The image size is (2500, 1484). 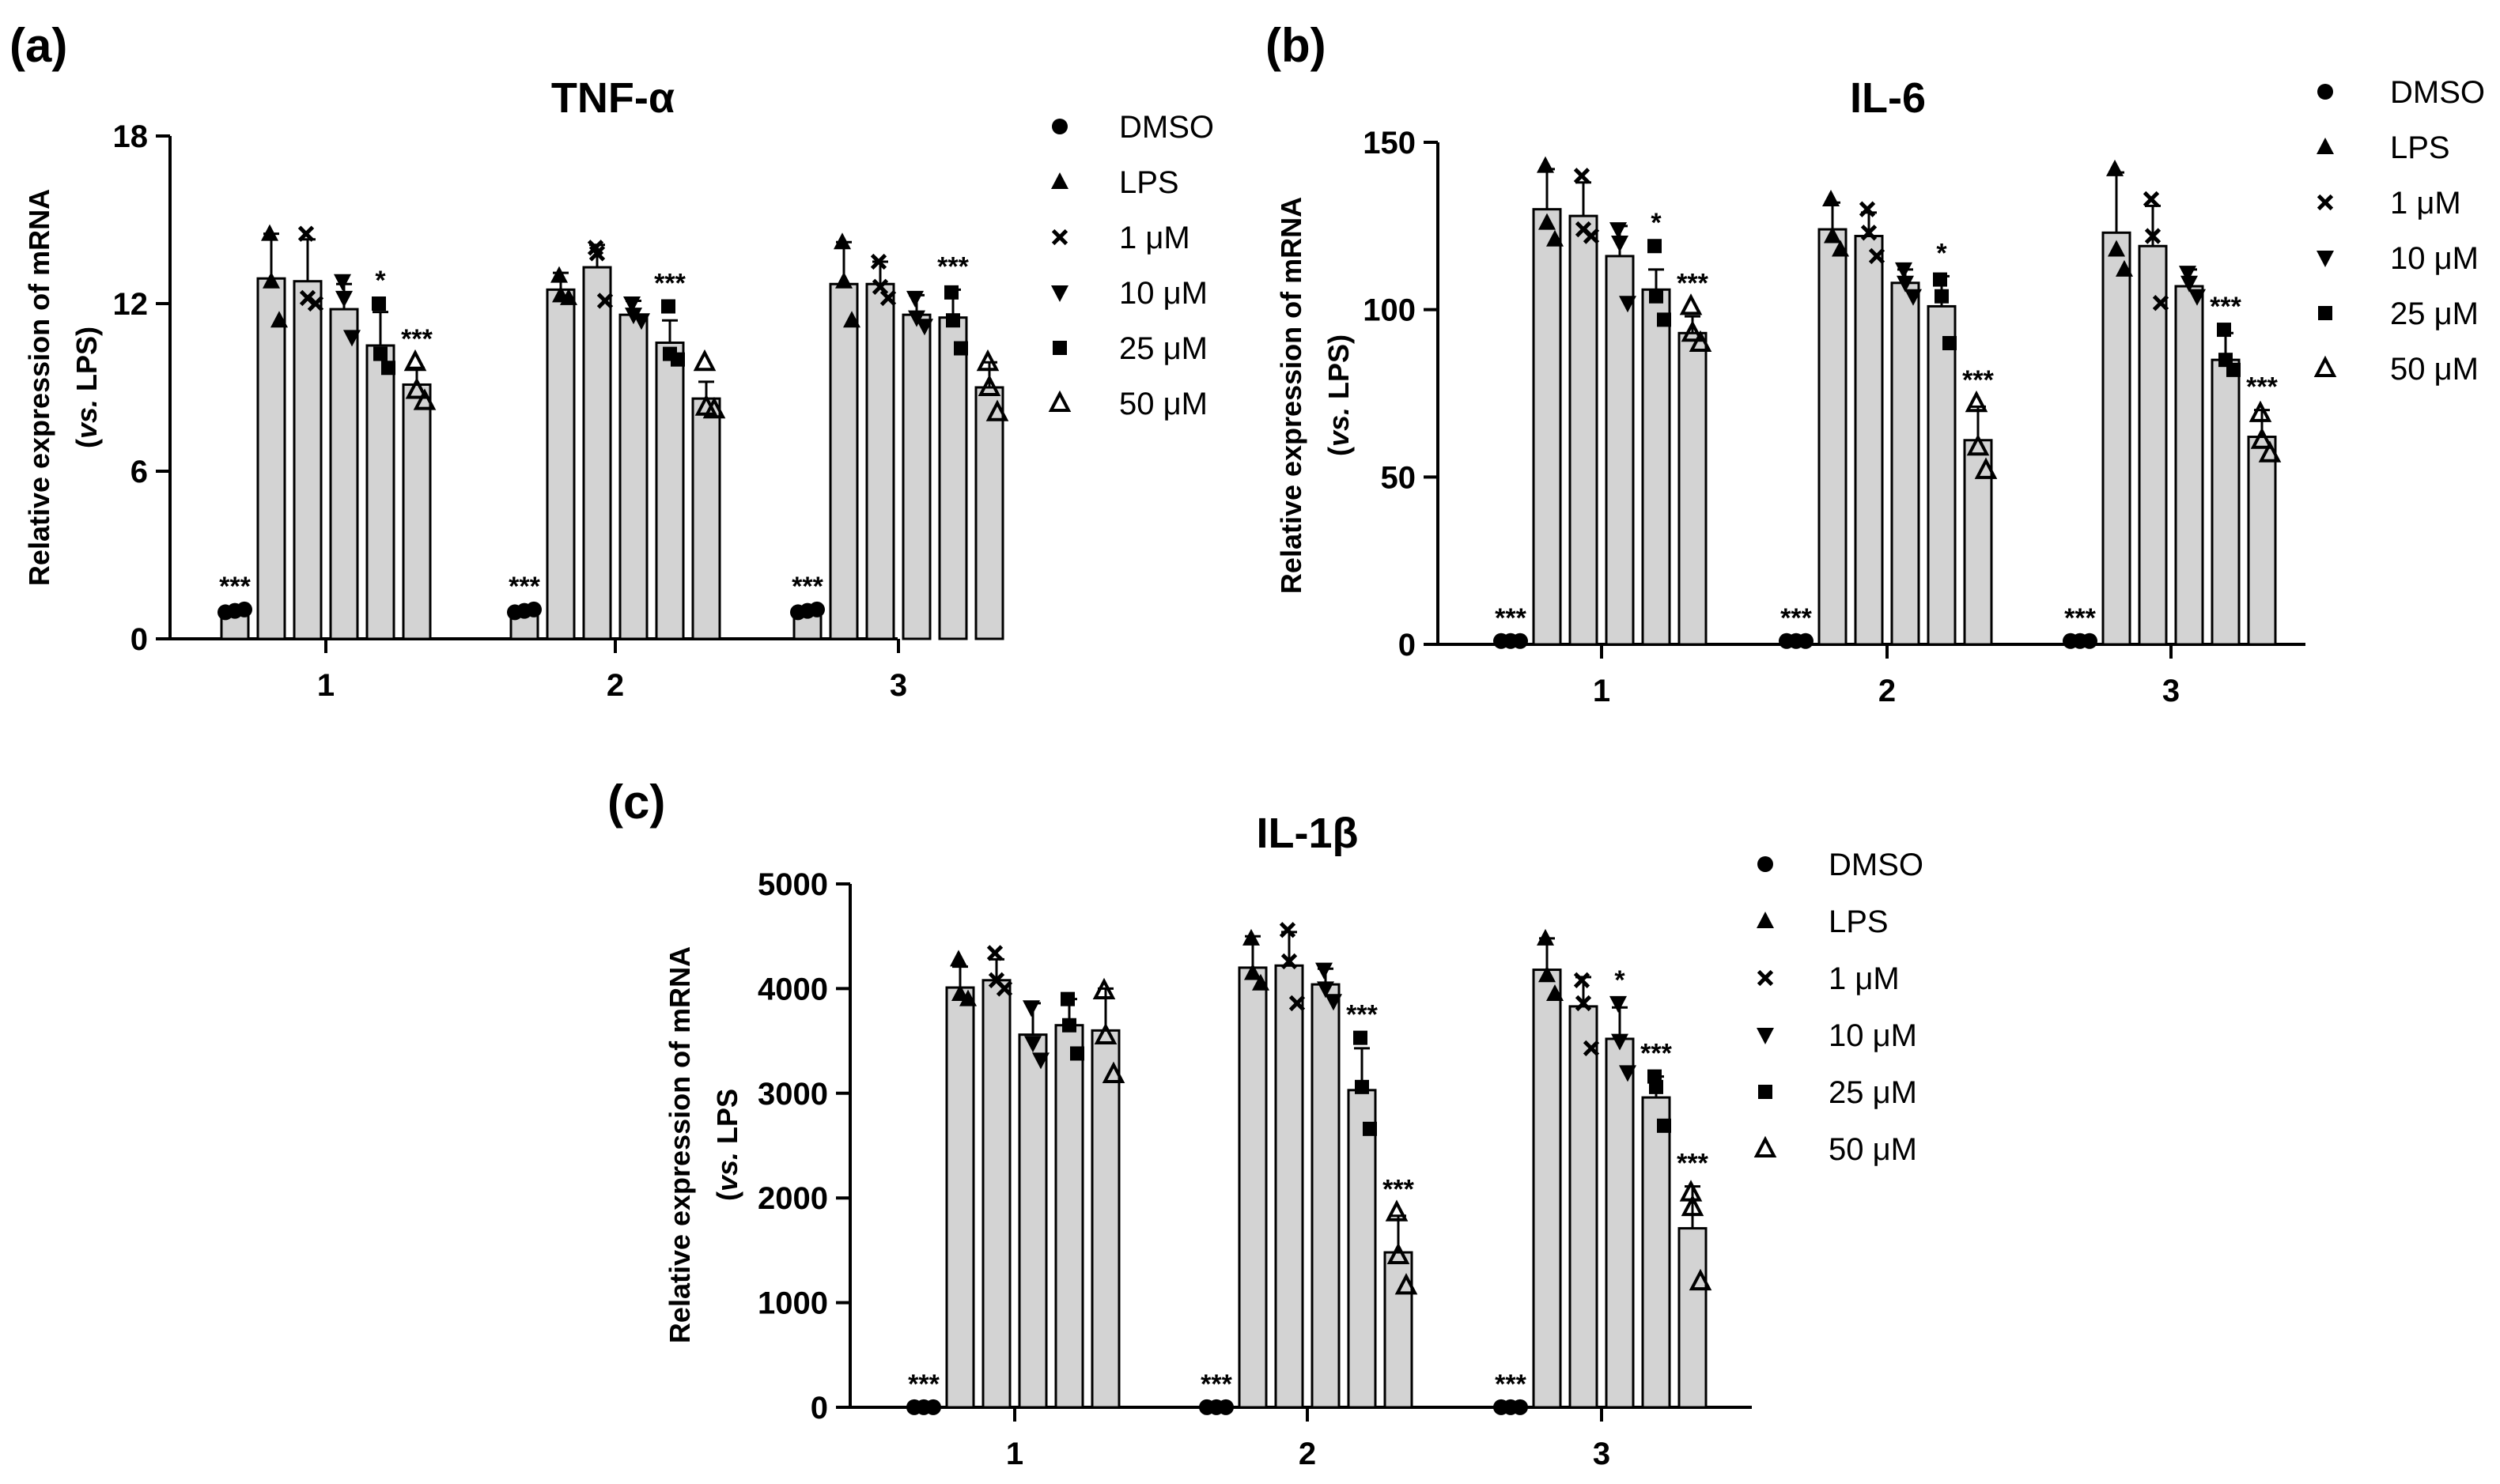 I want to click on y-tick-label: 150, so click(x=1389, y=143).